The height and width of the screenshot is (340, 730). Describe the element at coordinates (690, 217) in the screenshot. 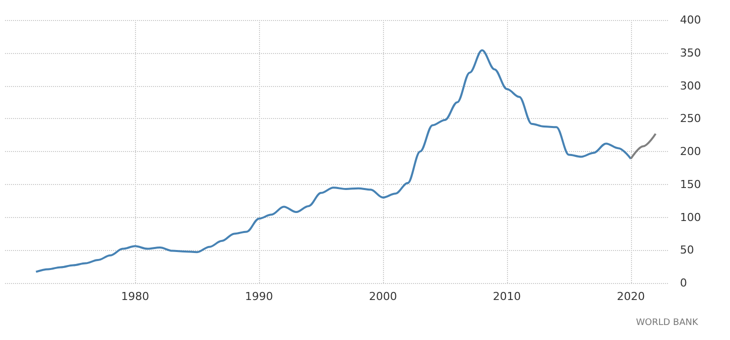

I see `y-tick-label: 100` at that location.